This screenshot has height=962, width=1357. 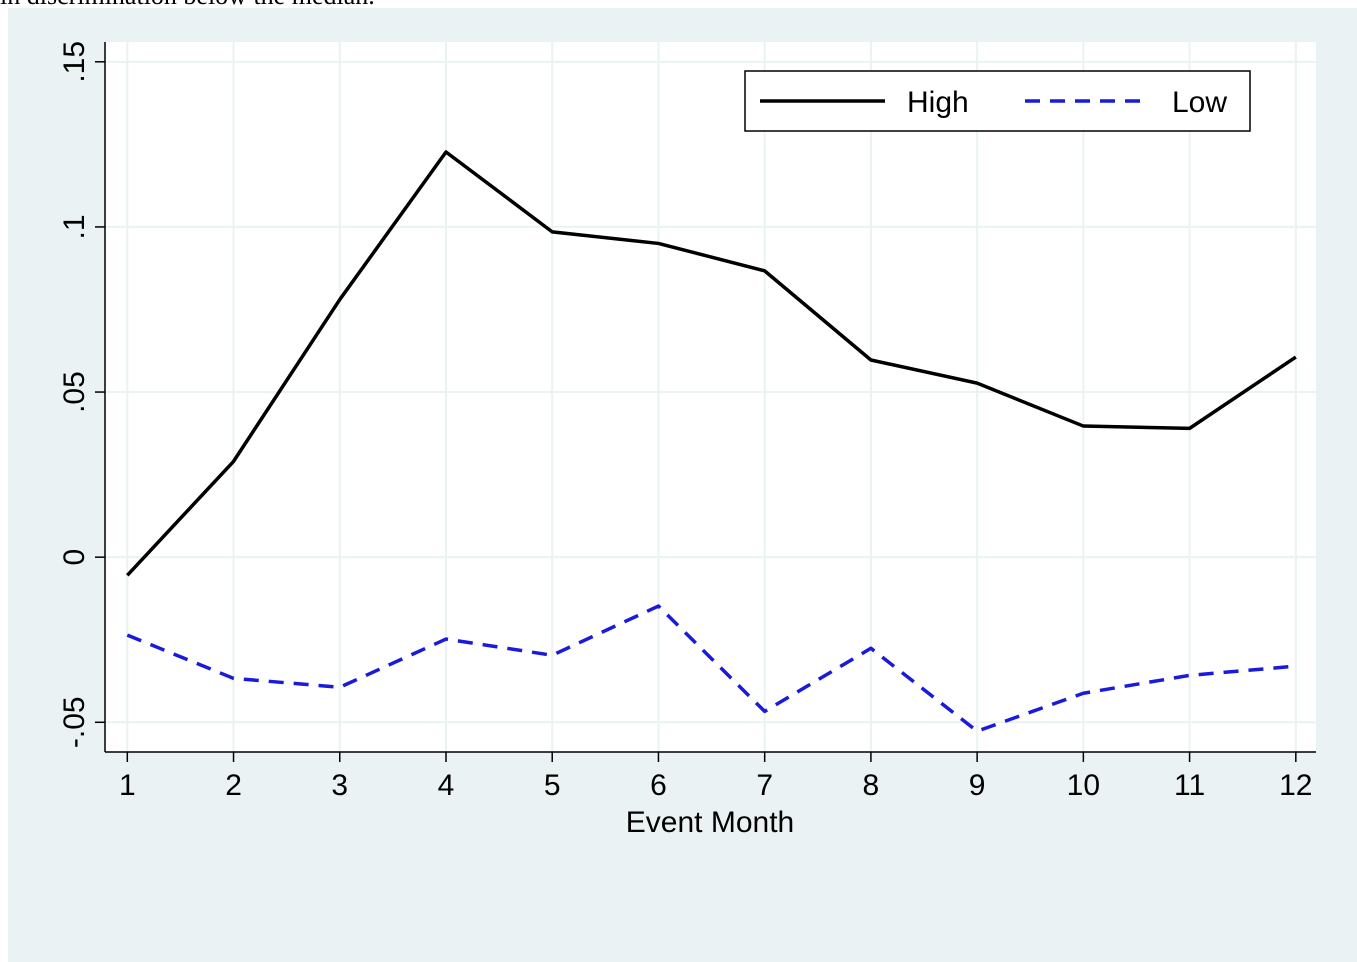 I want to click on x-tick-label: 9, so click(x=977, y=785).